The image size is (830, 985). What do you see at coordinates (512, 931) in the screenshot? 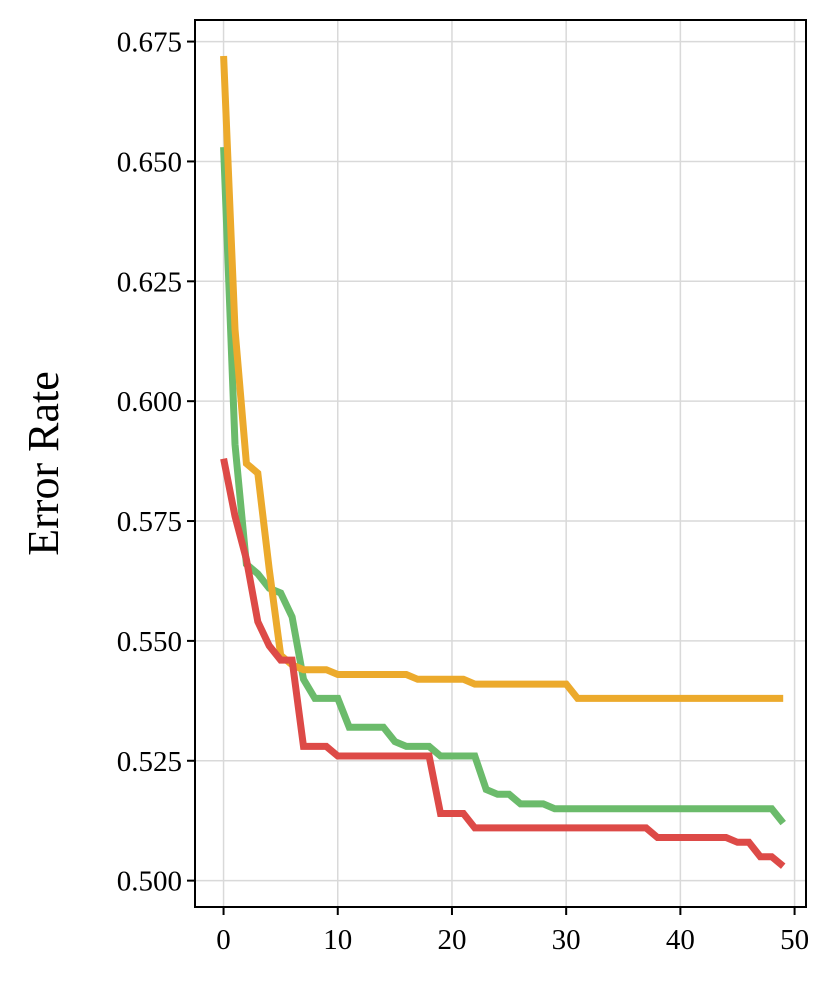
I see `x-axis: 0 10 20 30 40 50` at bounding box center [512, 931].